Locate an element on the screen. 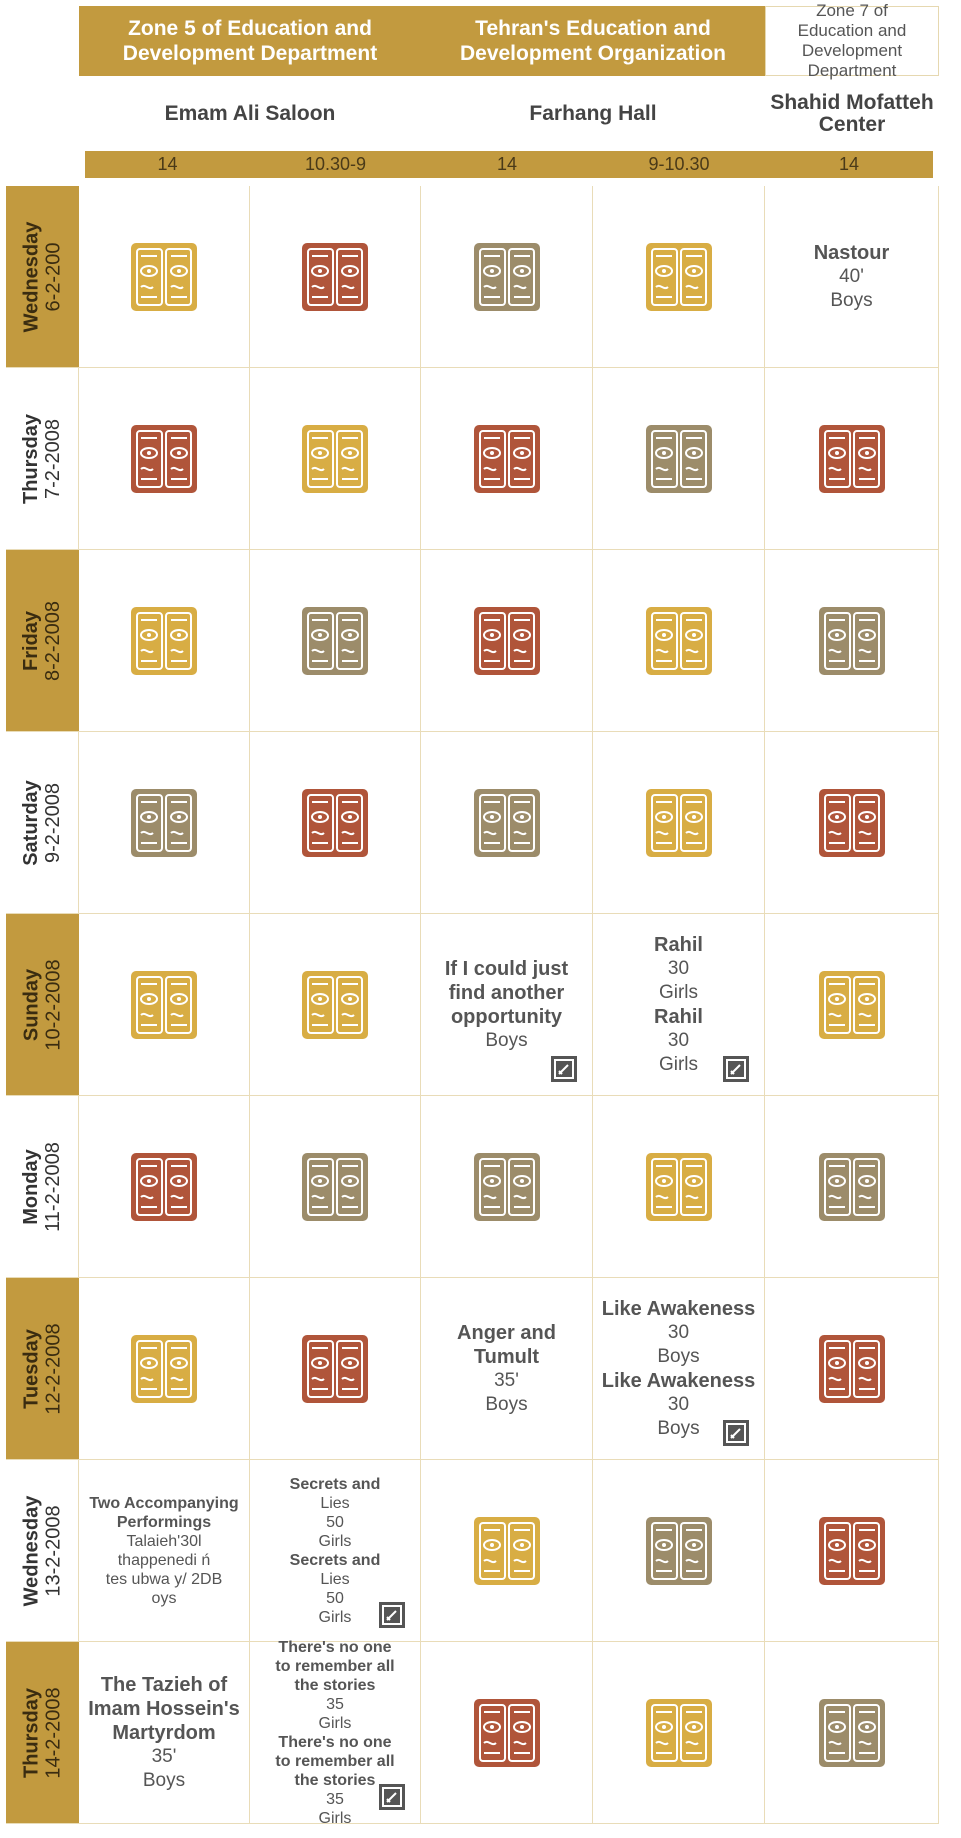  schedule-cell: Nastour 40' Boys is located at coordinates (852, 277).